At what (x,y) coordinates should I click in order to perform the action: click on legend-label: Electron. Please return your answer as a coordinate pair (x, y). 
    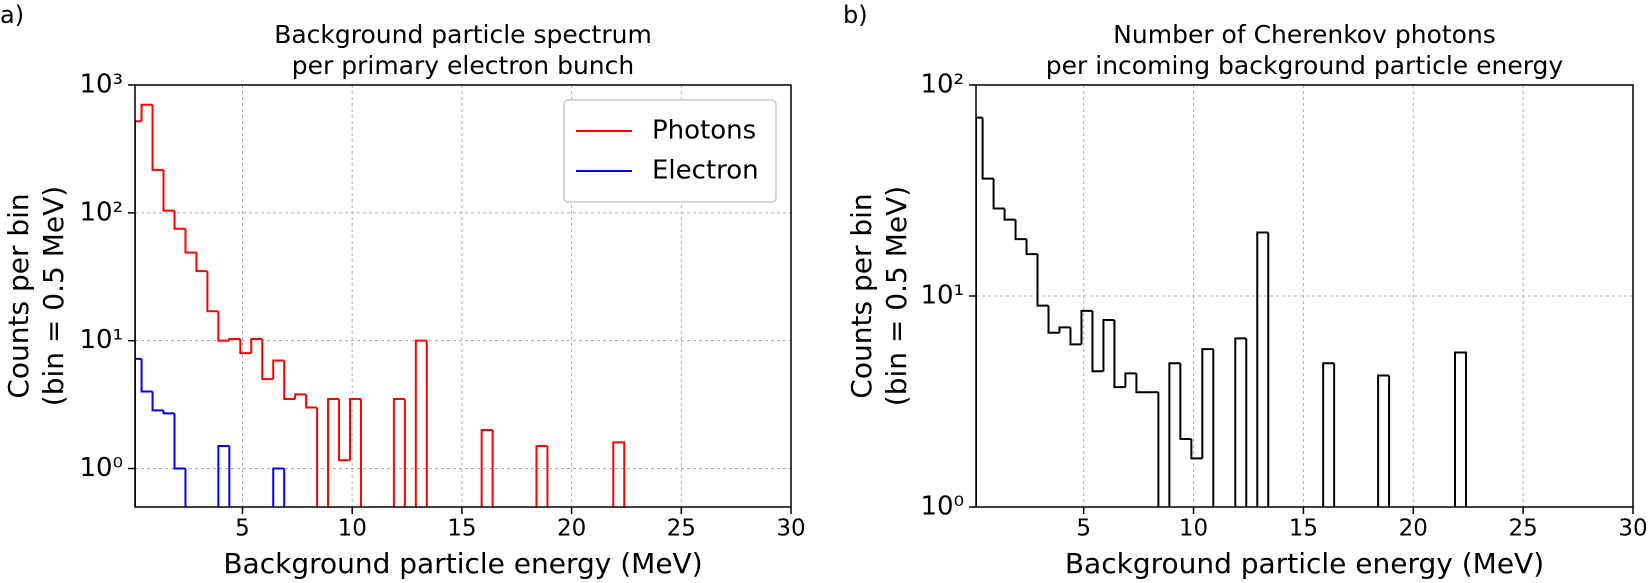
    Looking at the image, I should click on (705, 171).